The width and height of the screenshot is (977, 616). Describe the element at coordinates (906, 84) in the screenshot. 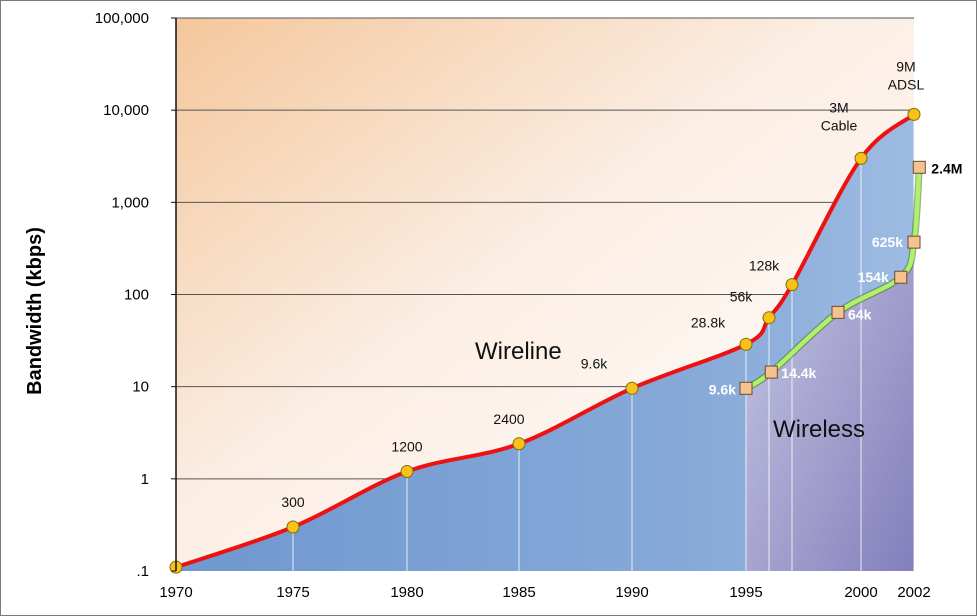

I see `data-label-wireline: ADSL` at that location.